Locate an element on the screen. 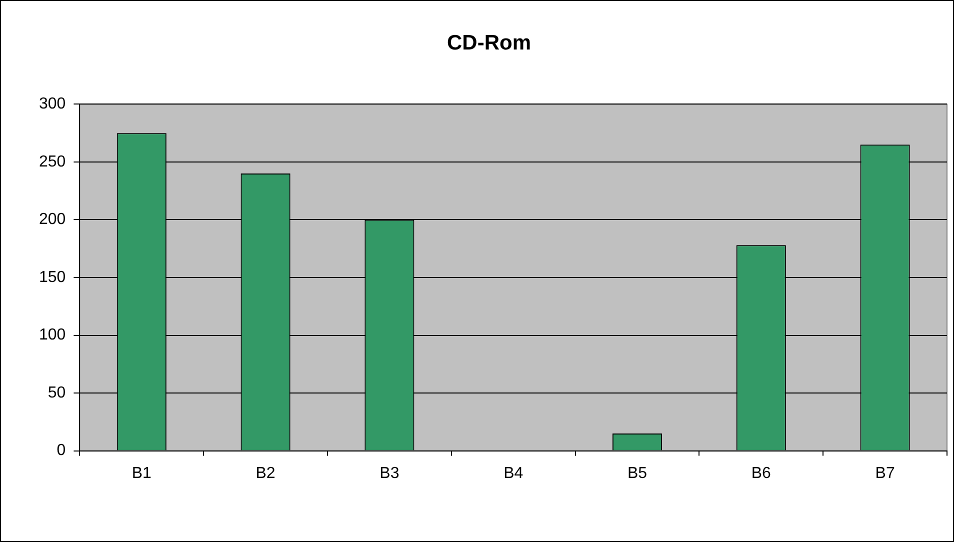 The width and height of the screenshot is (954, 542). x-tick-label: B3 is located at coordinates (390, 473).